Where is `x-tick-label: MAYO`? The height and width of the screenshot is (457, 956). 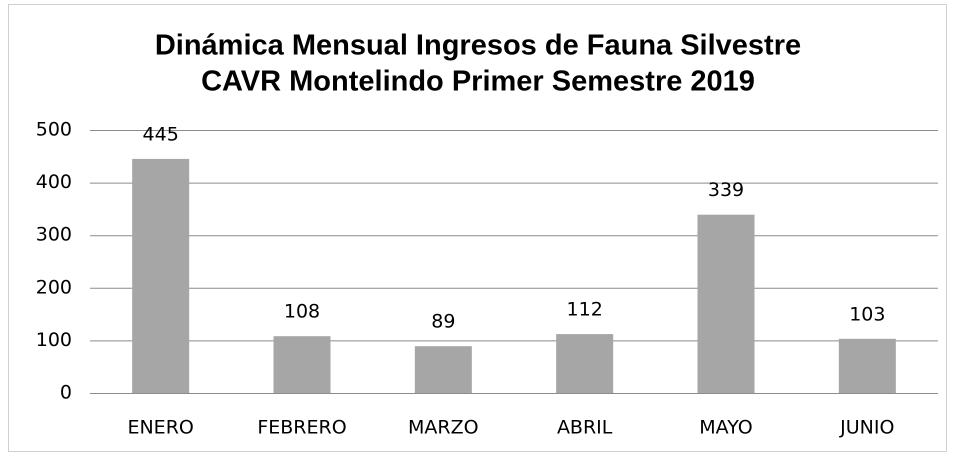 x-tick-label: MAYO is located at coordinates (725, 428).